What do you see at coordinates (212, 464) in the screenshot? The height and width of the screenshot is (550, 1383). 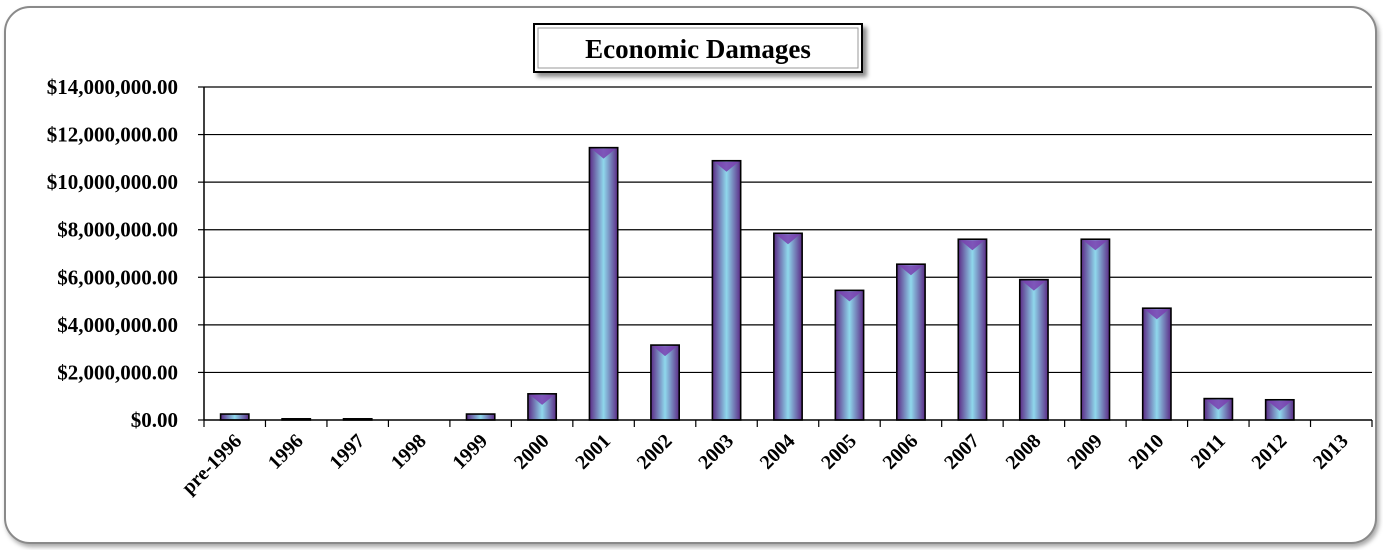 I see `x-tick-label: pre-1996` at bounding box center [212, 464].